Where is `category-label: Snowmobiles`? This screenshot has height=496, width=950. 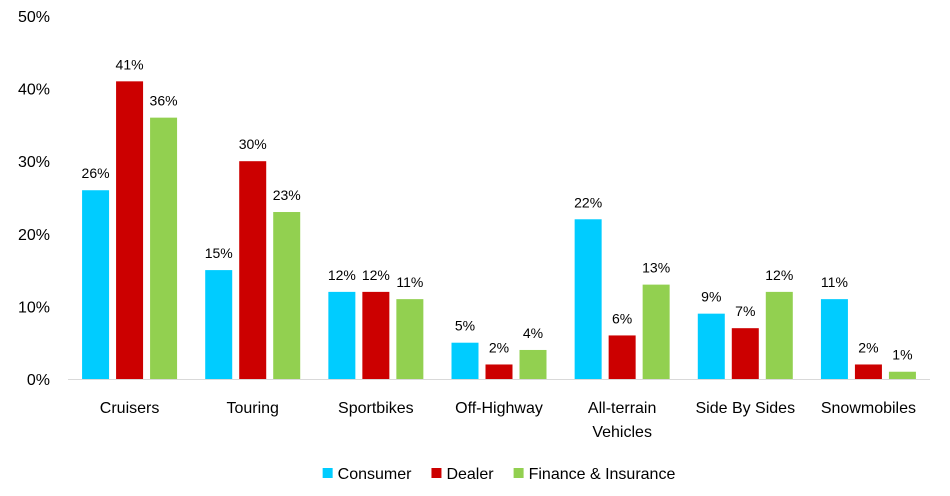
category-label: Snowmobiles is located at coordinates (868, 408).